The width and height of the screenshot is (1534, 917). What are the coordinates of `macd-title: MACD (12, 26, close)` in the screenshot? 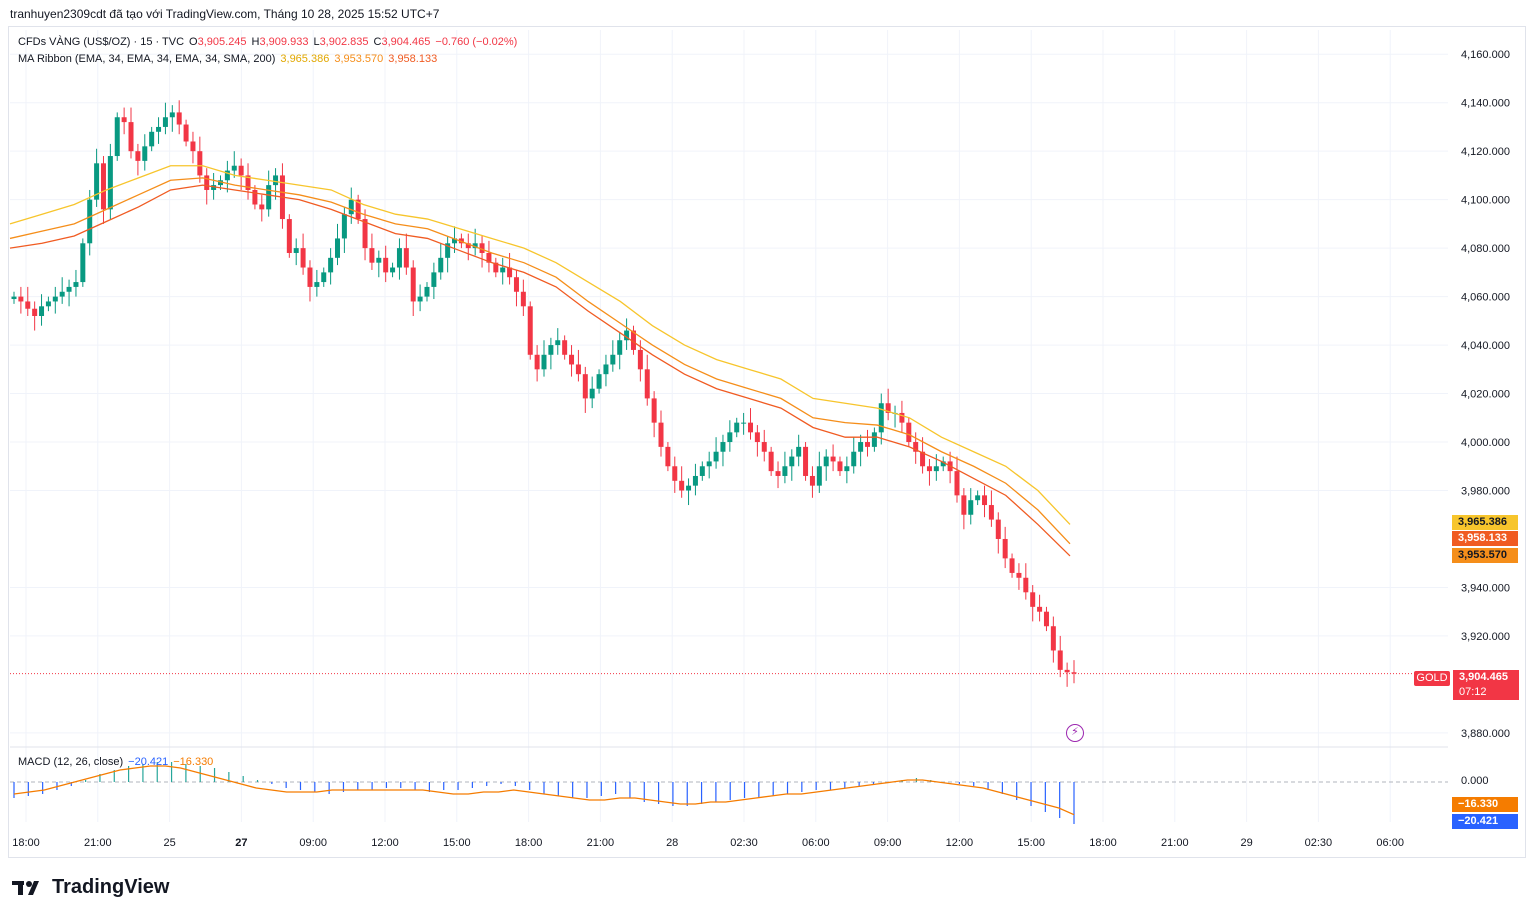 It's located at (71, 762).